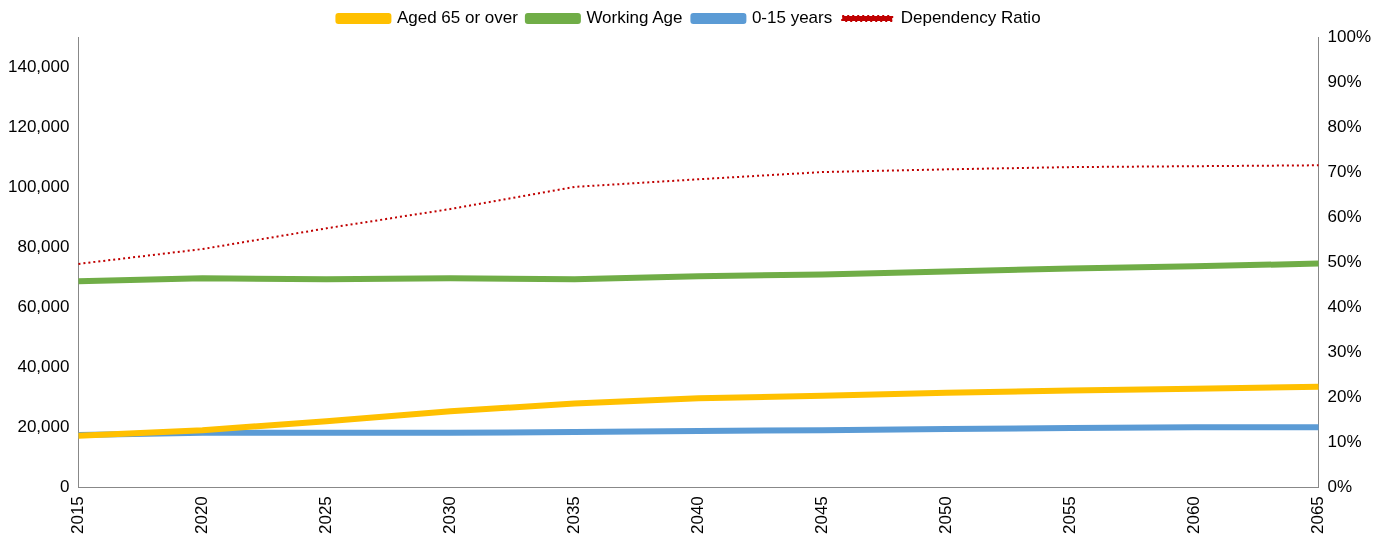  I want to click on y2-tick-label: 20%, so click(1344, 396).